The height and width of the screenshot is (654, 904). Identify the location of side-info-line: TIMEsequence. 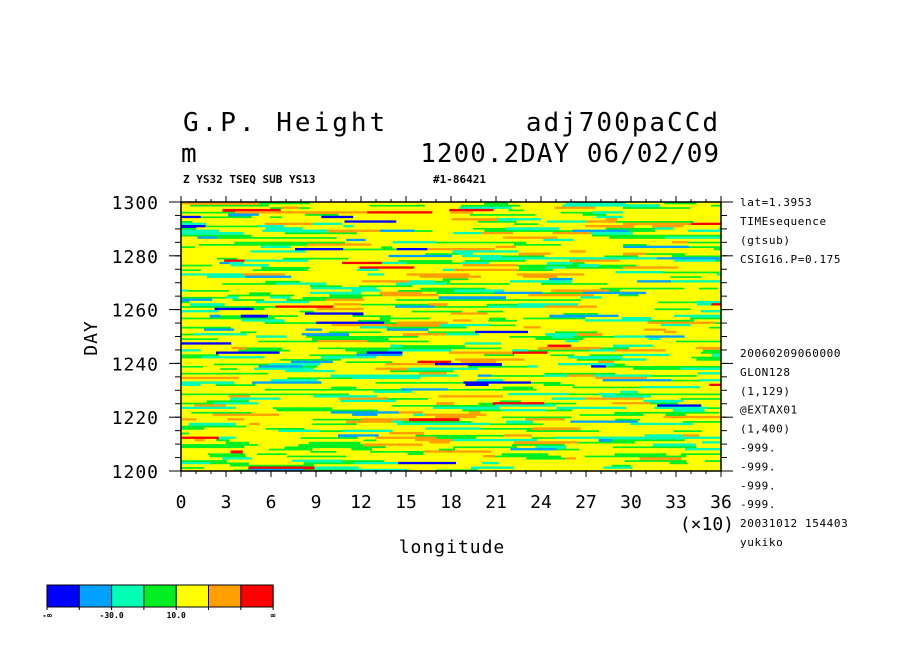
(783, 221).